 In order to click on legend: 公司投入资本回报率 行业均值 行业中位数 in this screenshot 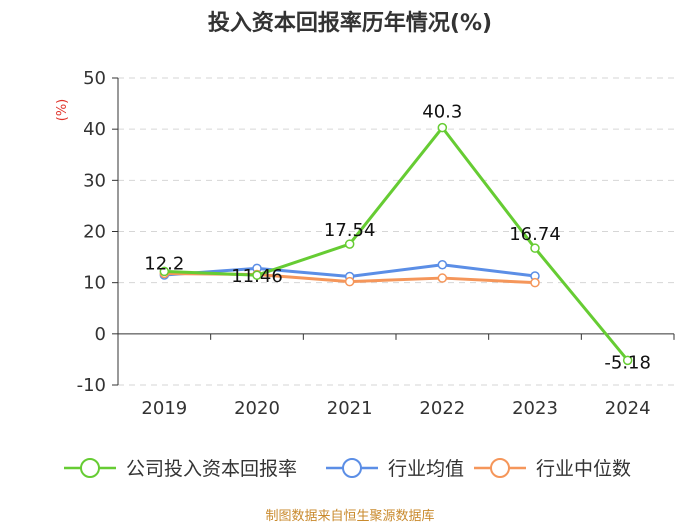, I will do `click(347, 469)`.